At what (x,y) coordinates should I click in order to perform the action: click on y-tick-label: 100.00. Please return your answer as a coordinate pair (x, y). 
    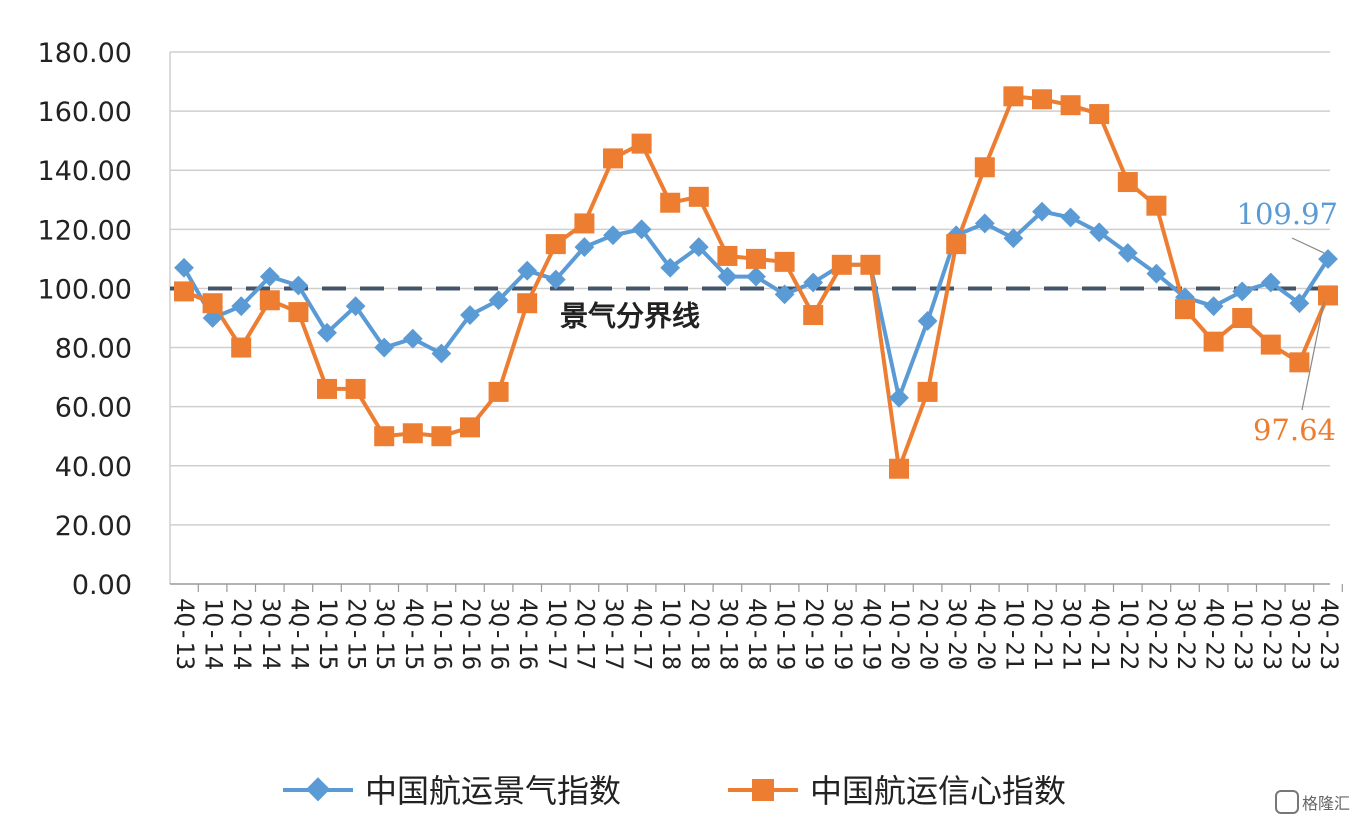
    Looking at the image, I should click on (85, 289).